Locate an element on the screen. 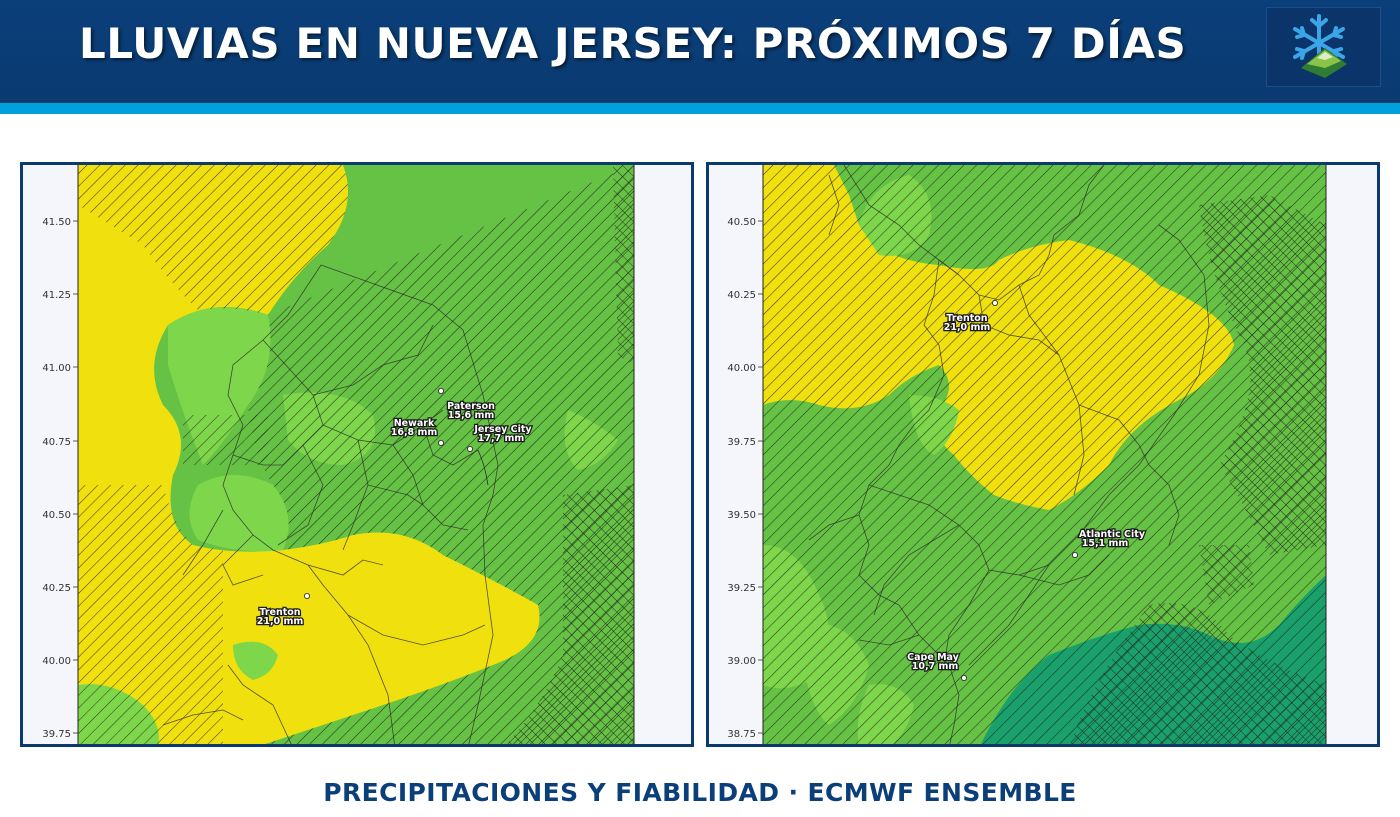 This screenshot has width=1400, height=817. city-marker-atlantic-city: Atlantic City 15,1 mm is located at coordinates (1109, 543).